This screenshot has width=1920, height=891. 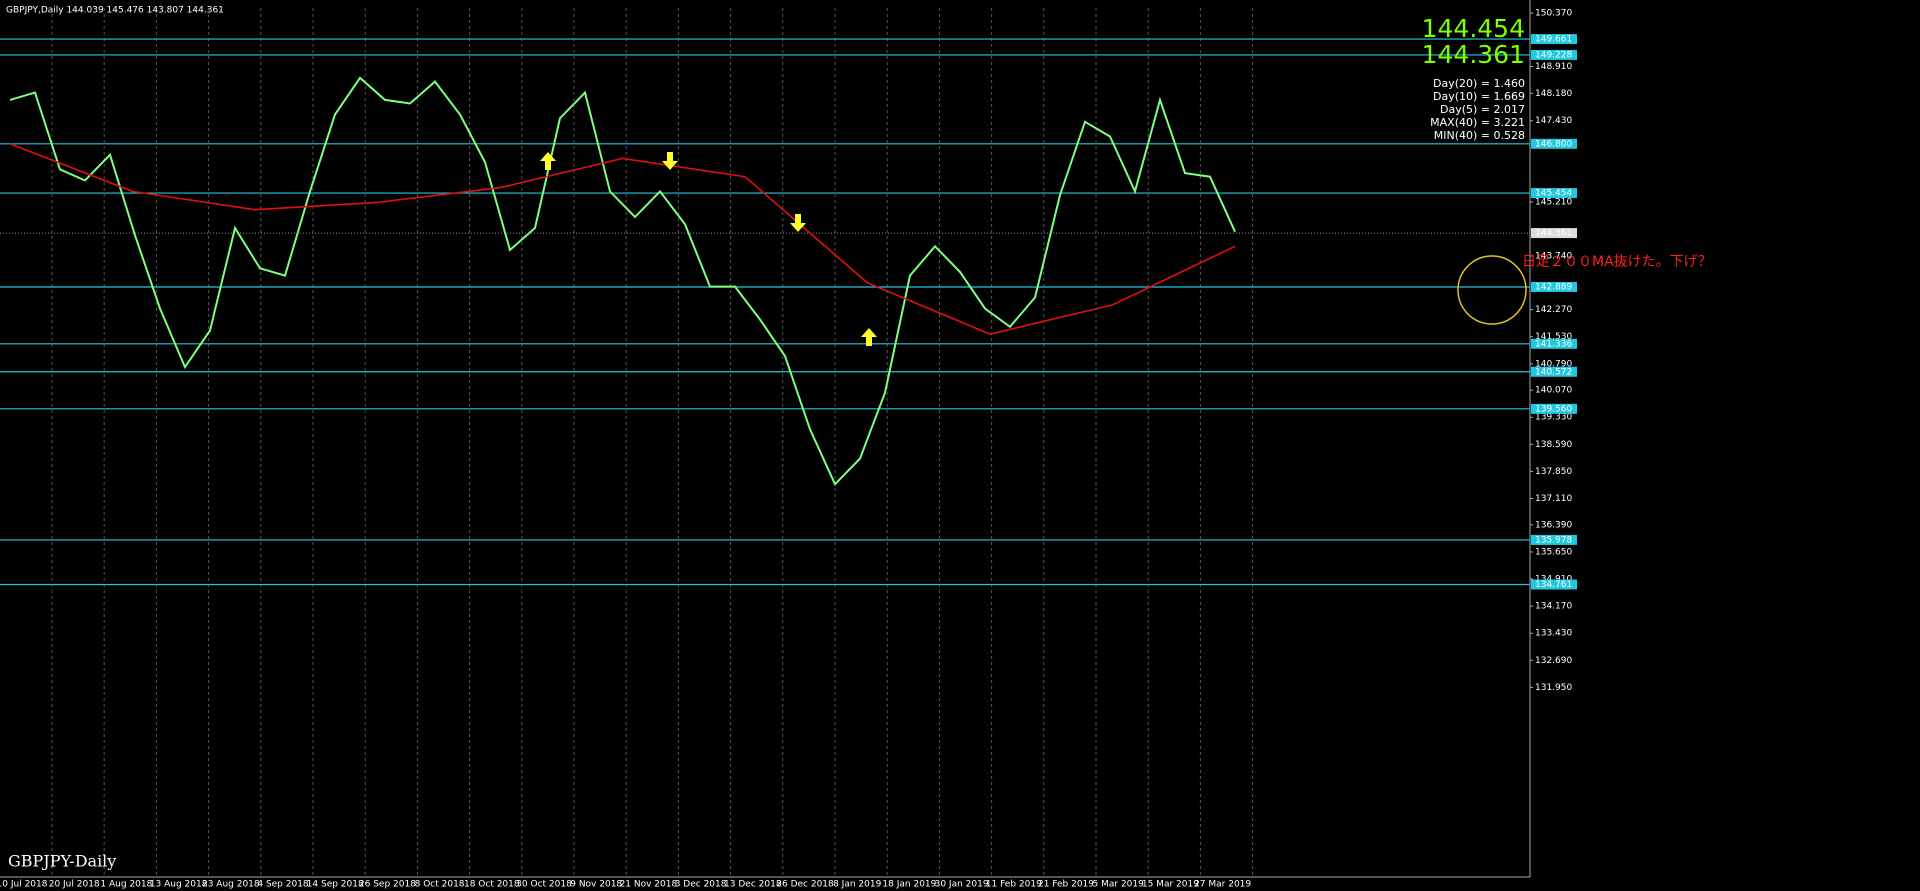 What do you see at coordinates (1553, 552) in the screenshot?
I see `y-tick-label: 135.650` at bounding box center [1553, 552].